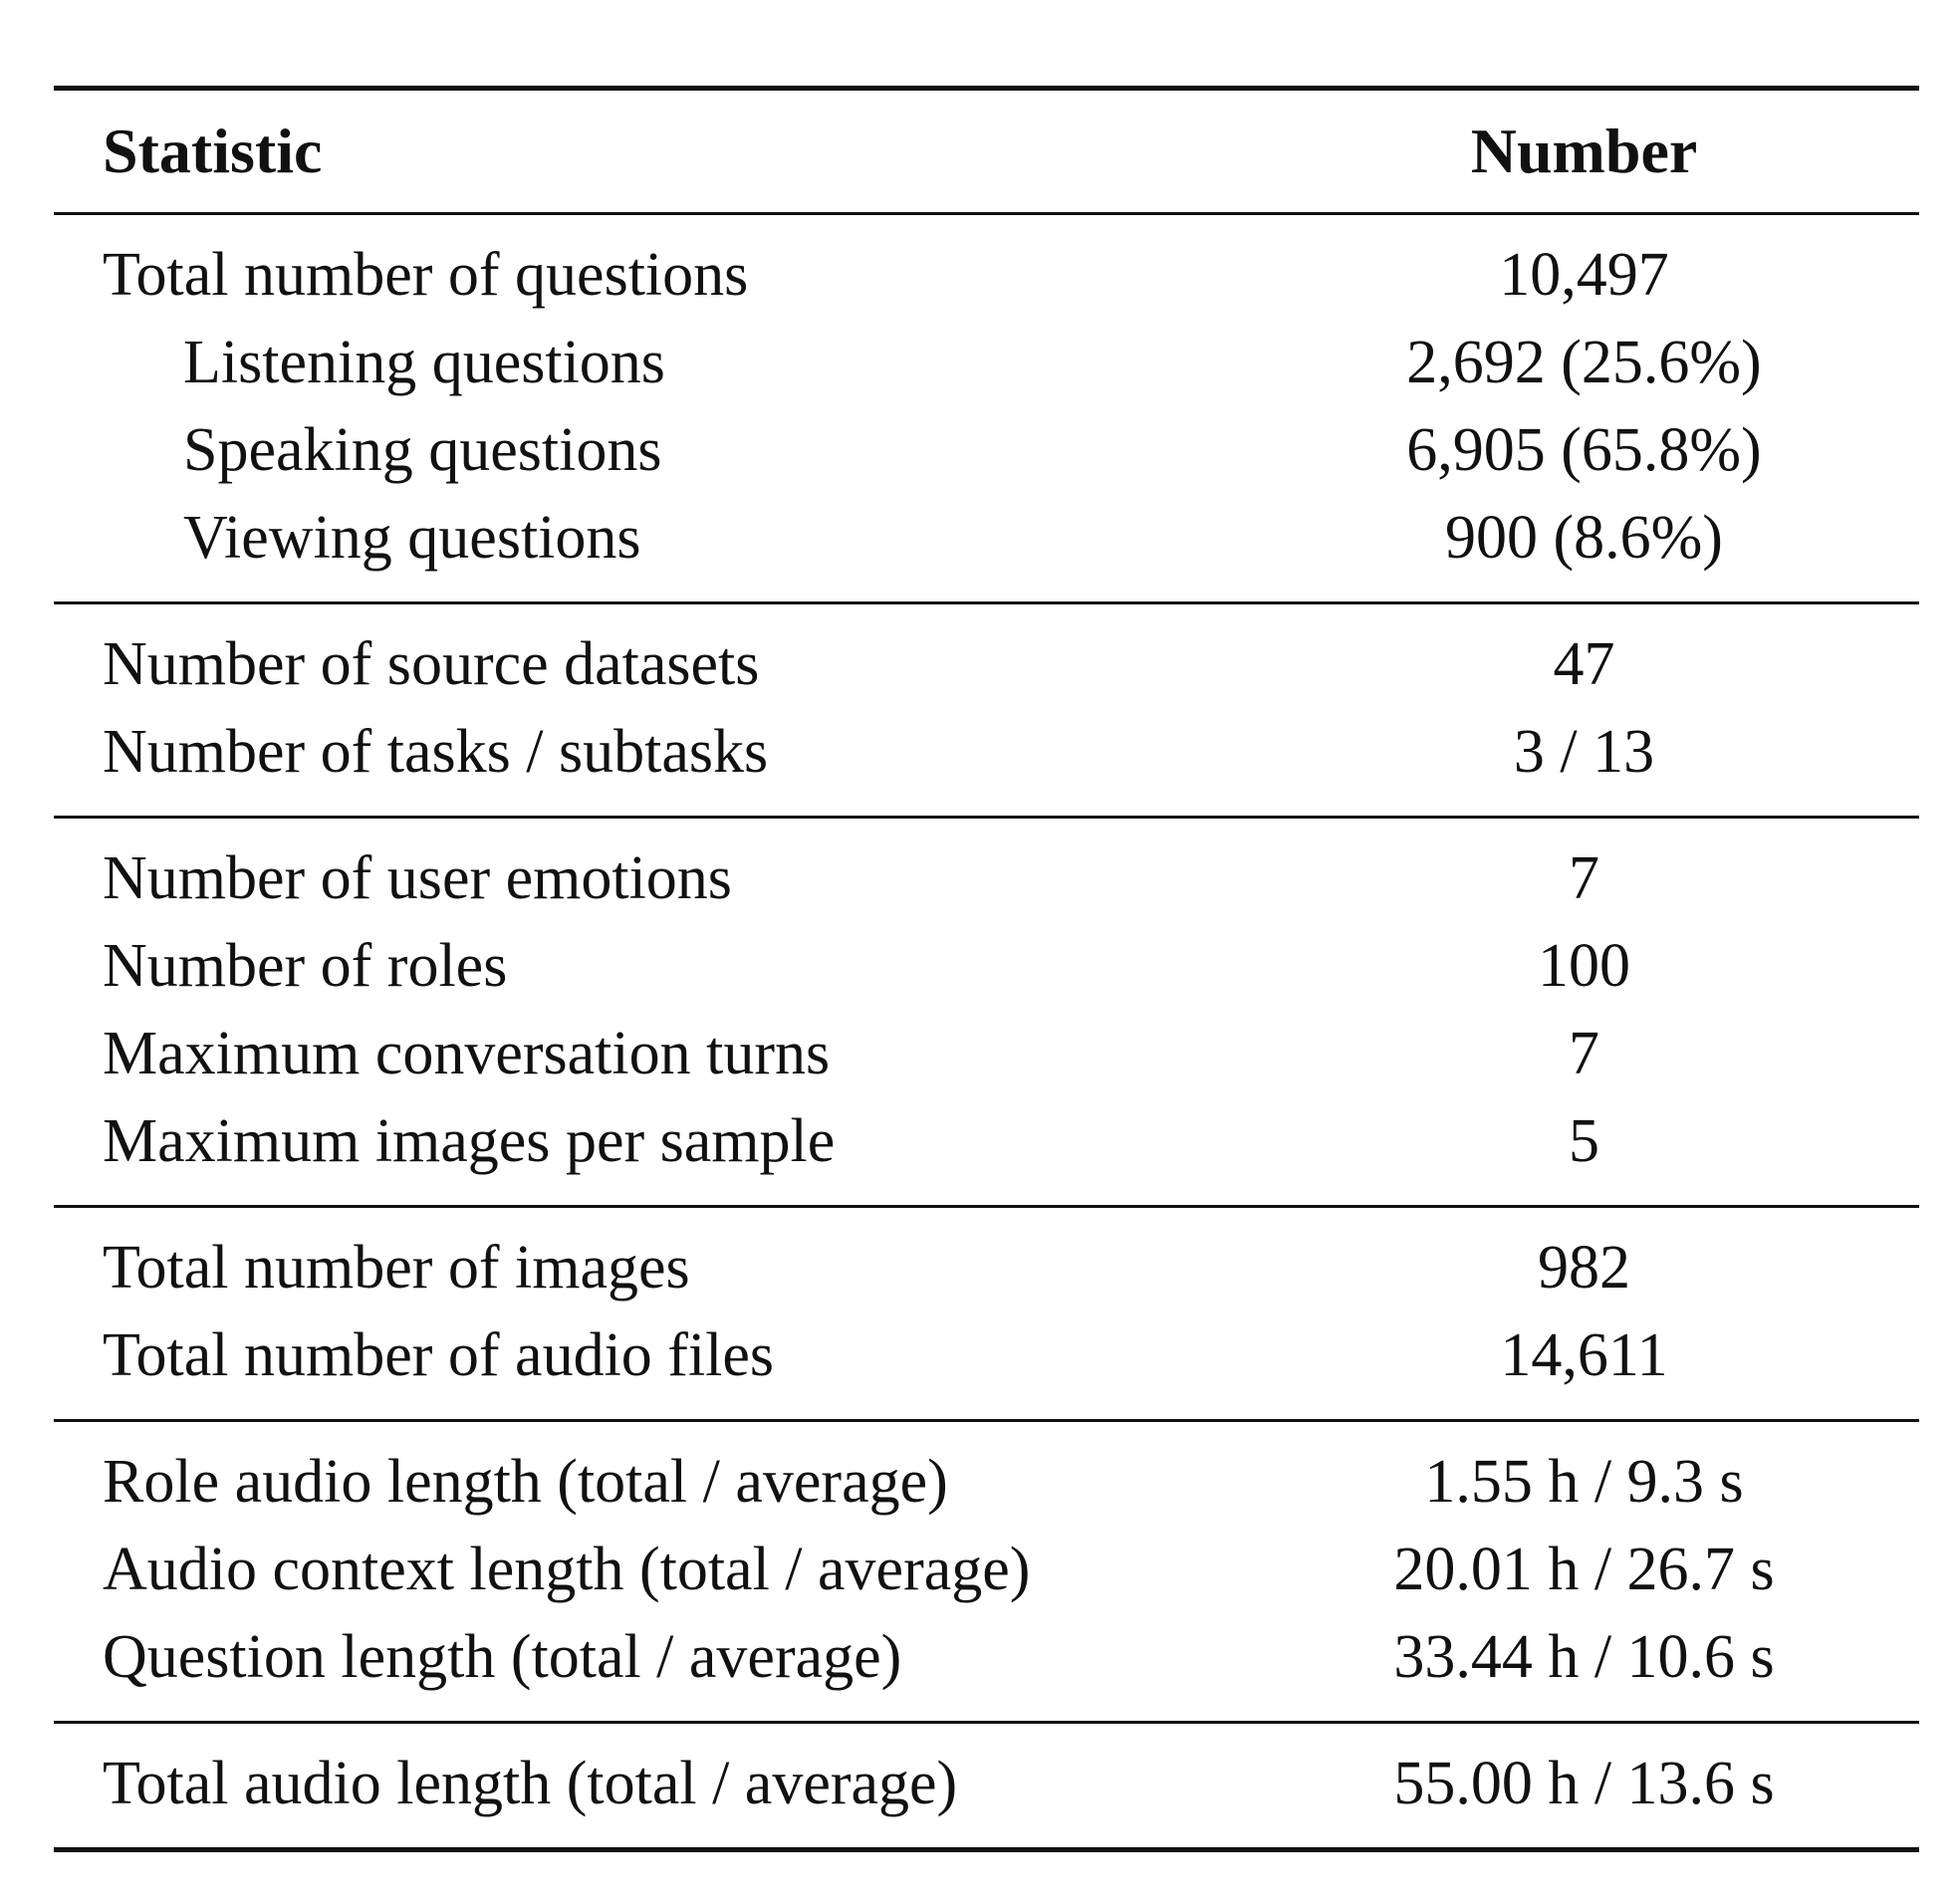 This screenshot has height=1903, width=1960. What do you see at coordinates (439, 1354) in the screenshot?
I see `row-label: Total number of audio files` at bounding box center [439, 1354].